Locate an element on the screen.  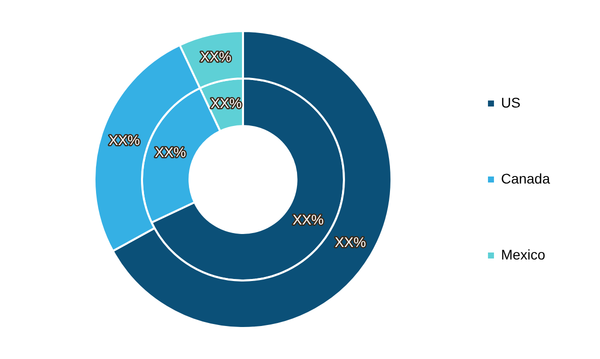
legend-label: Canada is located at coordinates (525, 178).